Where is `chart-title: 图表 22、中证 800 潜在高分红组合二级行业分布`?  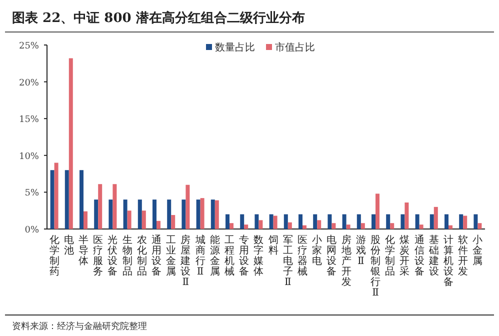 chart-title: 图表 22、中证 800 潜在高分红组合二级行业分布 is located at coordinates (158, 18).